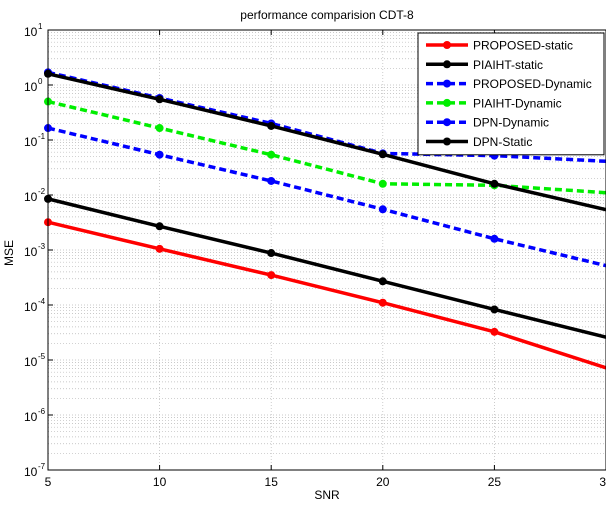 The width and height of the screenshot is (606, 506). I want to click on x-tick-label: 30, so click(602, 482).